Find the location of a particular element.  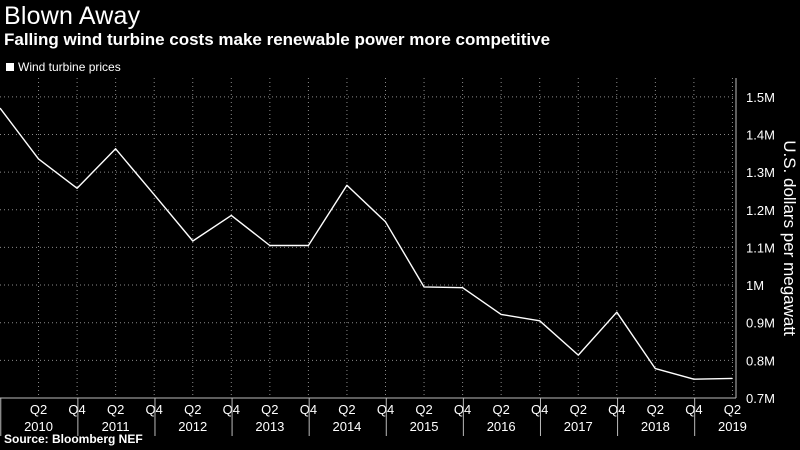

x-year-label: 2012 is located at coordinates (192, 426).